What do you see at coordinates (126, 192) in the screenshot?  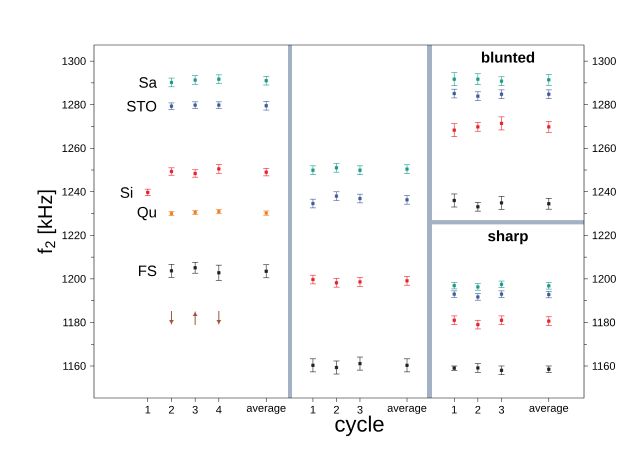 I see `series-label: Si` at bounding box center [126, 192].